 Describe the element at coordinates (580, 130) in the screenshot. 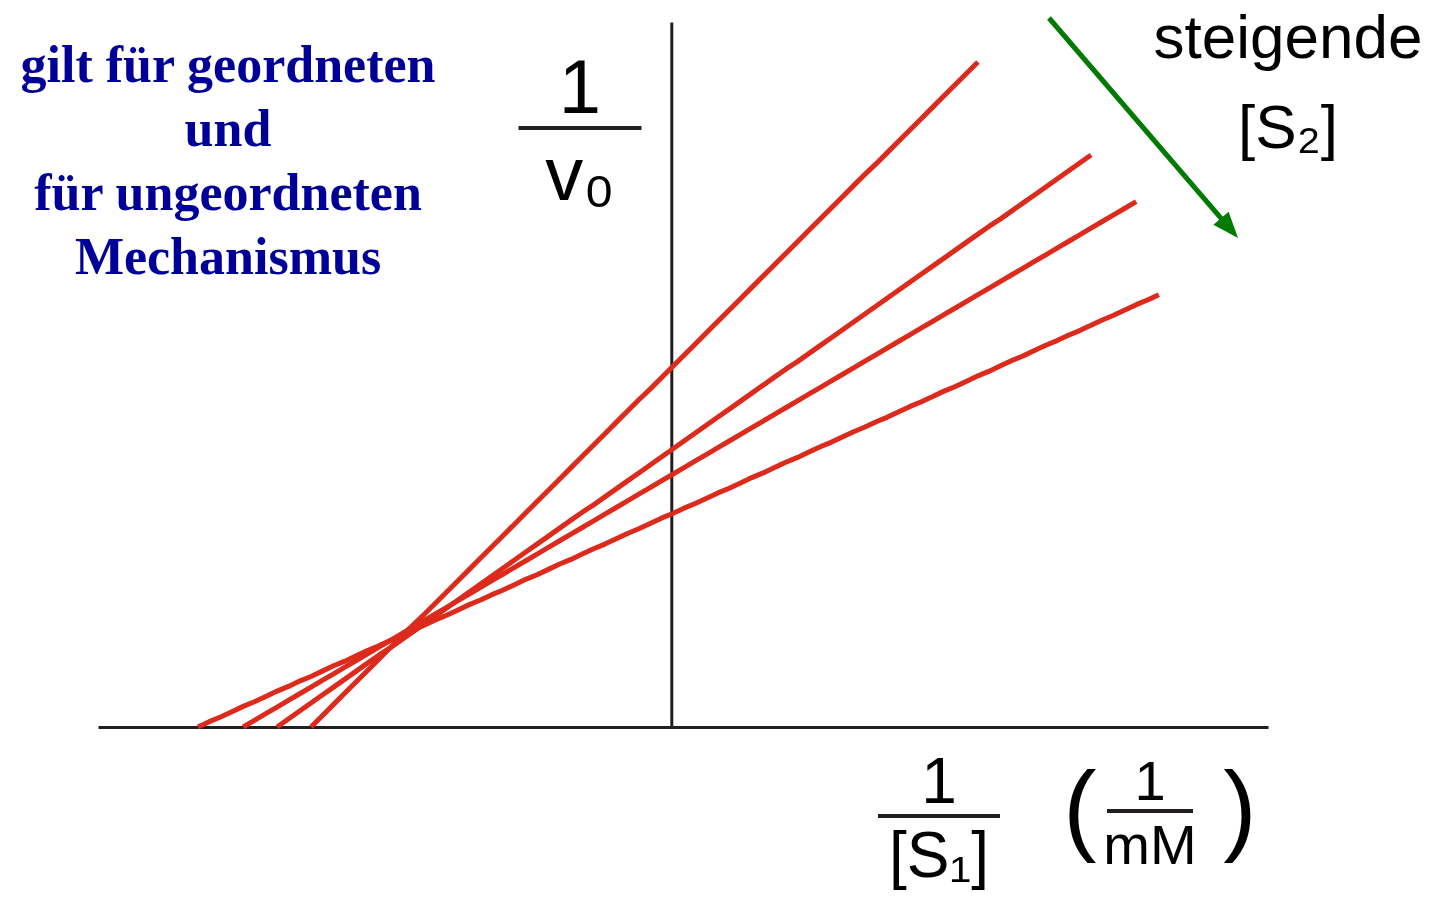

I see `y-axis-title: 1 v₀` at that location.